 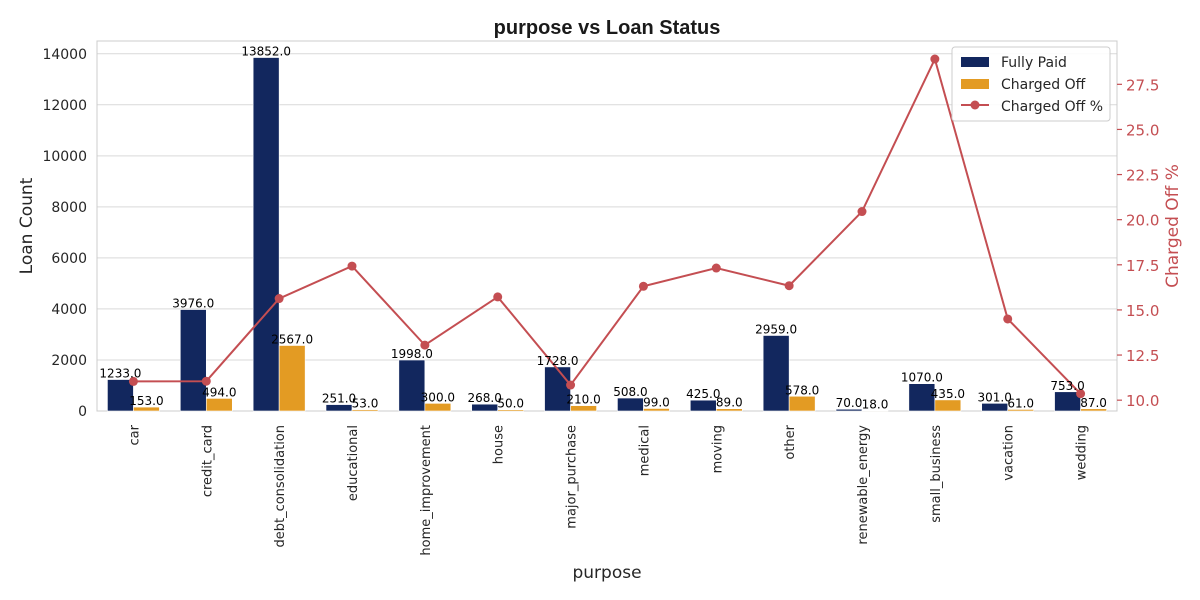 What do you see at coordinates (656, 402) in the screenshot?
I see `bar-value-label: 99.0` at bounding box center [656, 402].